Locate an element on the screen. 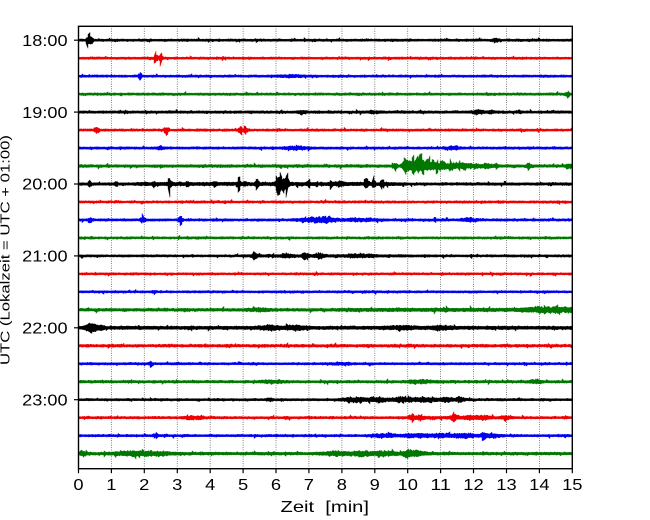 Image resolution: width=650 pixels, height=520 pixels. svg-text: 13 is located at coordinates (506, 485).